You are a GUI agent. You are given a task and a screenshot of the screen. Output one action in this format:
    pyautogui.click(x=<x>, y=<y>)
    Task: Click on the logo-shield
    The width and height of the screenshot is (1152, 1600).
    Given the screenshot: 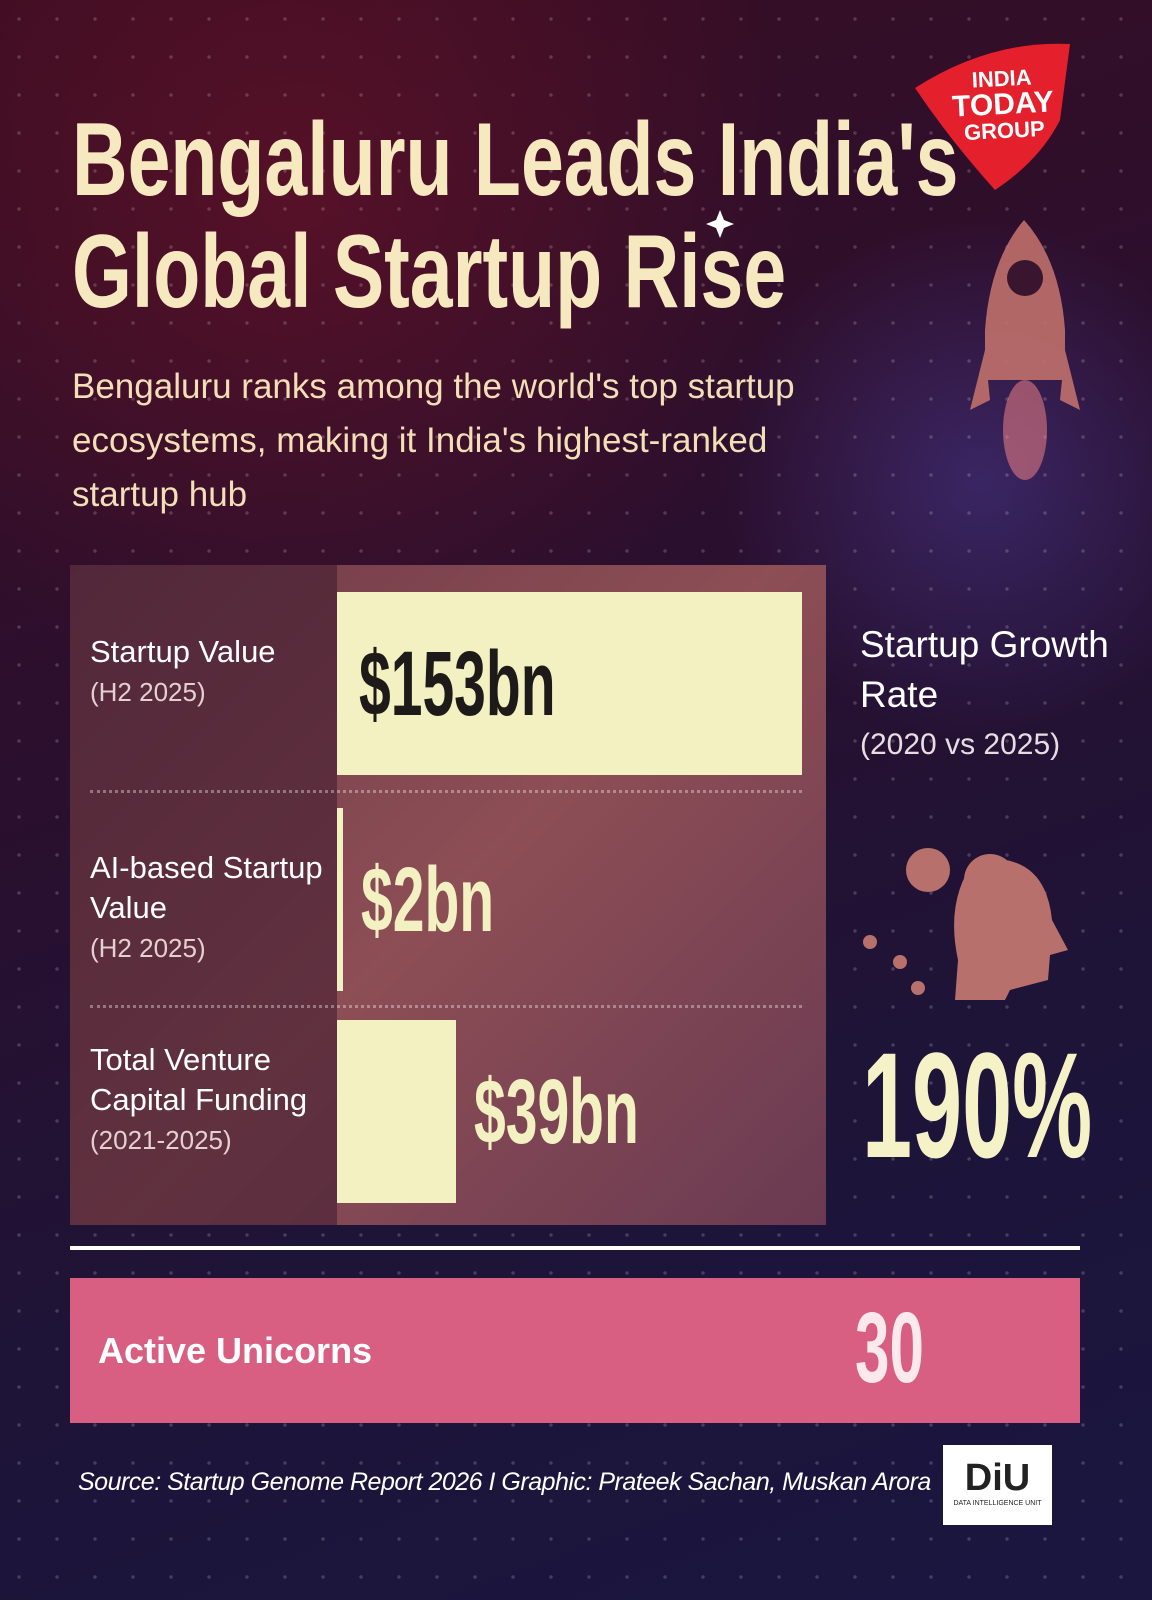 What is the action you would take?
    pyautogui.click(x=992, y=116)
    